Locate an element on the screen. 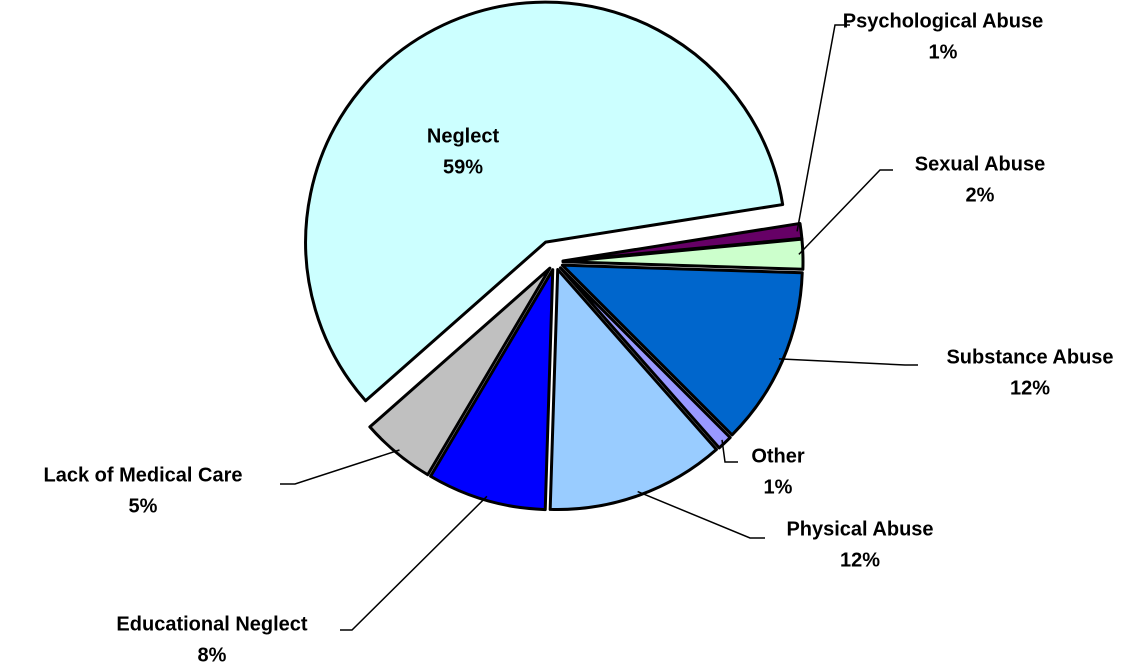  slice-label: Physical Abuse is located at coordinates (859, 529).